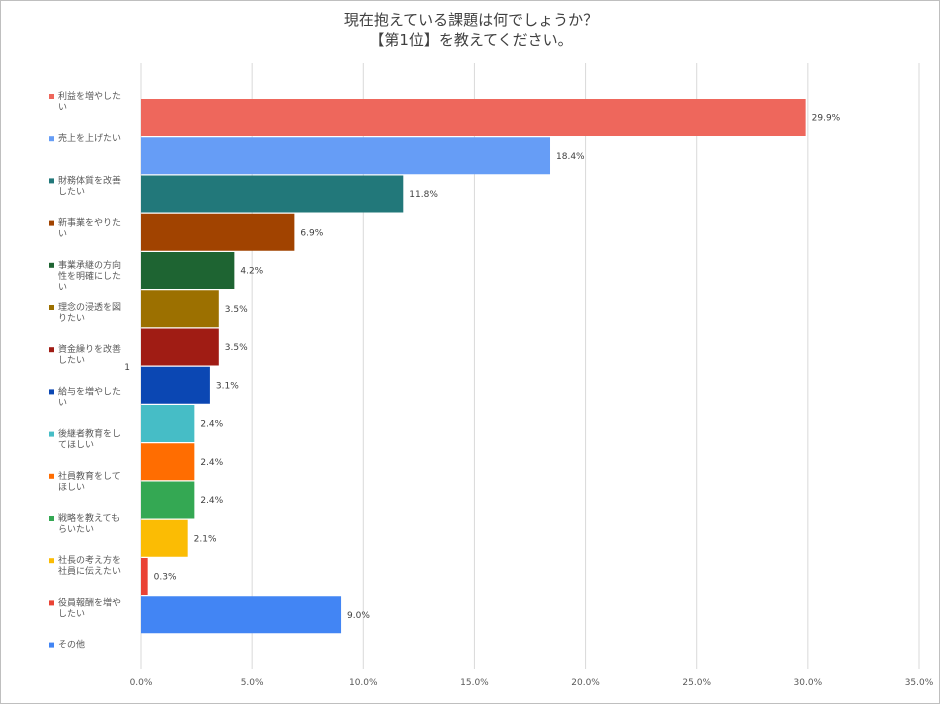 The width and height of the screenshot is (940, 705). Describe the element at coordinates (89, 560) in the screenshot. I see `legend-label: 社長の考え方を` at that location.